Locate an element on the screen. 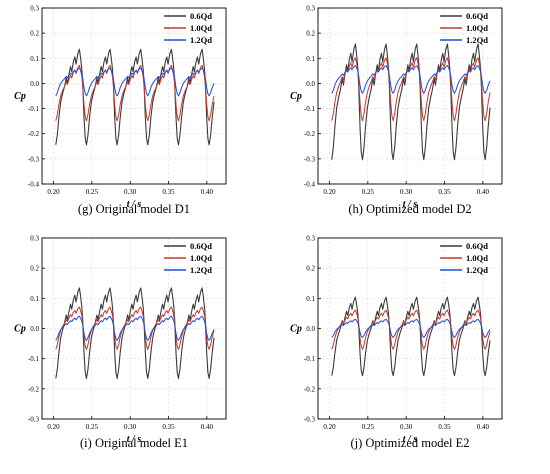  panel-caption: (h) Optimized model D2 is located at coordinates (409, 209).